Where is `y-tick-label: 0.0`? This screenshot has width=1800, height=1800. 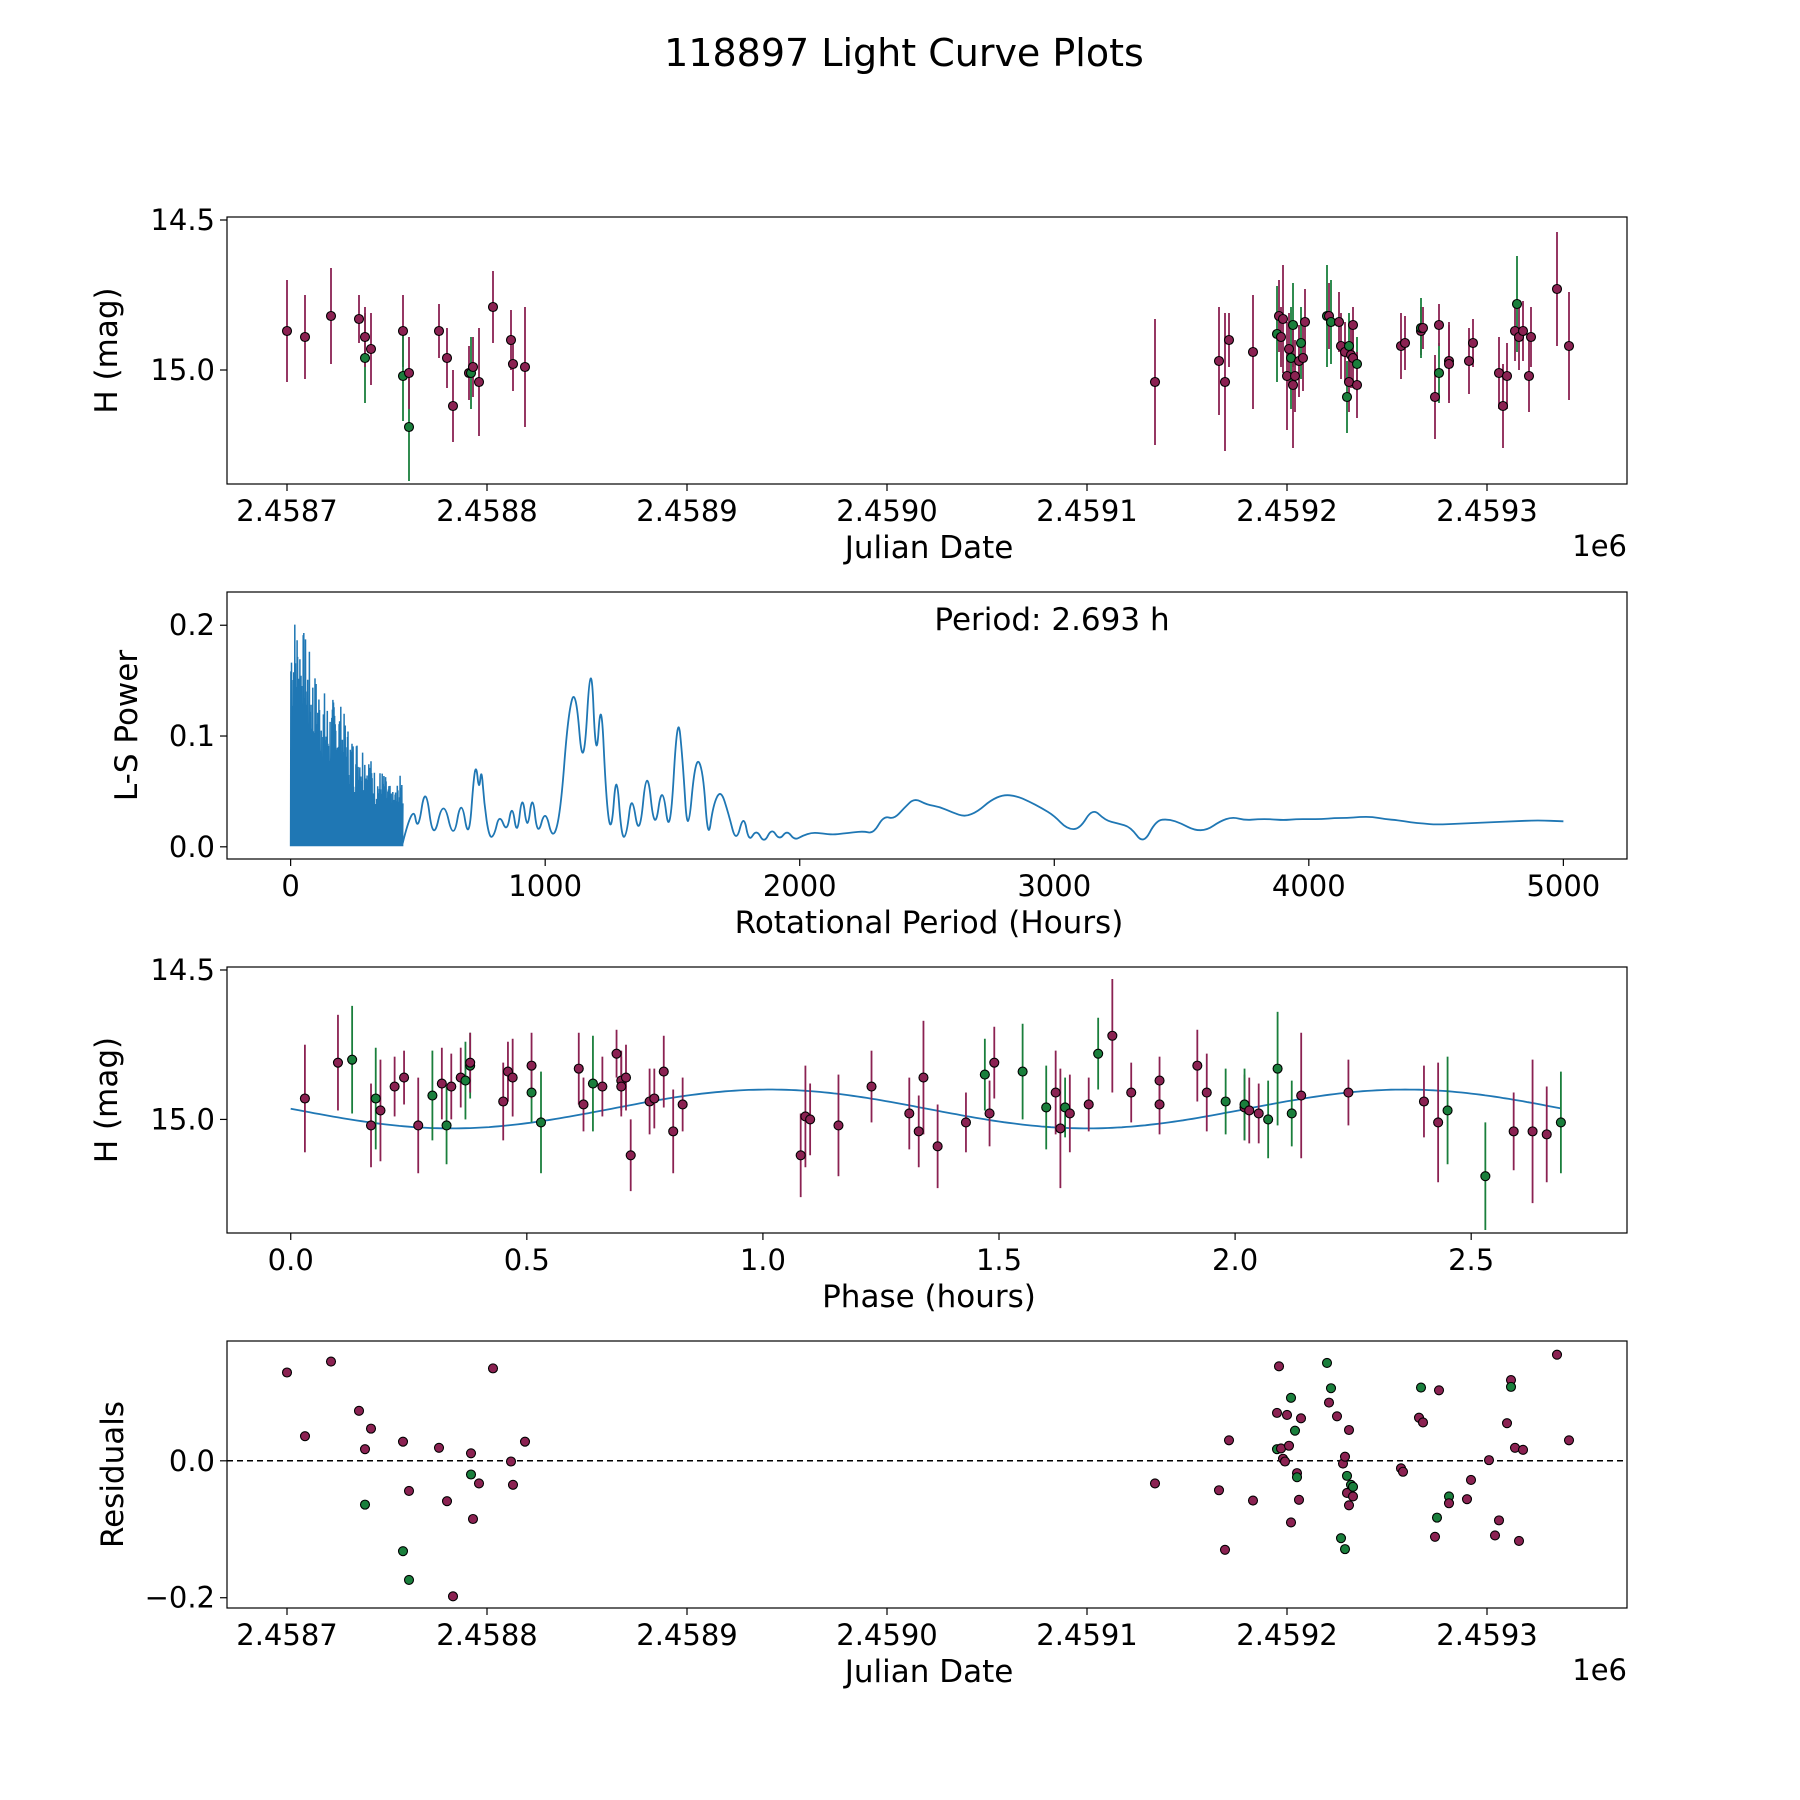 y-tick-label: 0.0 is located at coordinates (192, 1461).